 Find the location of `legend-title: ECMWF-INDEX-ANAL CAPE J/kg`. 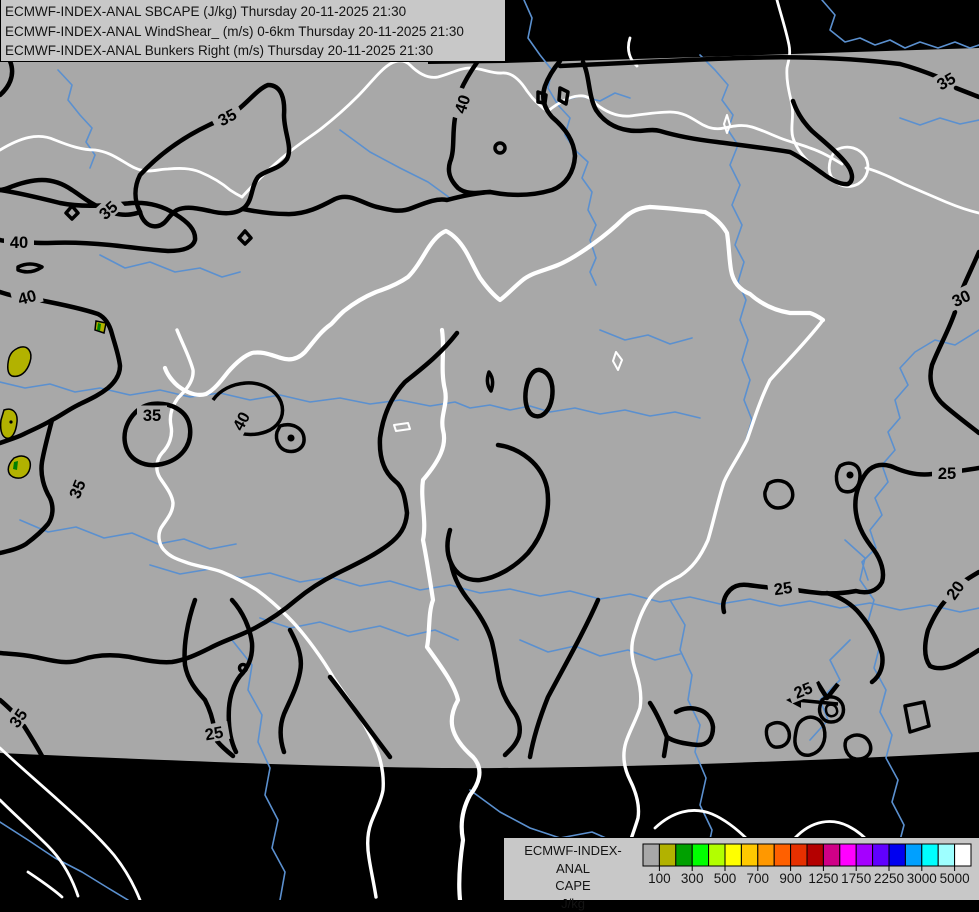

legend-title: ECMWF-INDEX-ANAL CAPE J/kg is located at coordinates (573, 877).